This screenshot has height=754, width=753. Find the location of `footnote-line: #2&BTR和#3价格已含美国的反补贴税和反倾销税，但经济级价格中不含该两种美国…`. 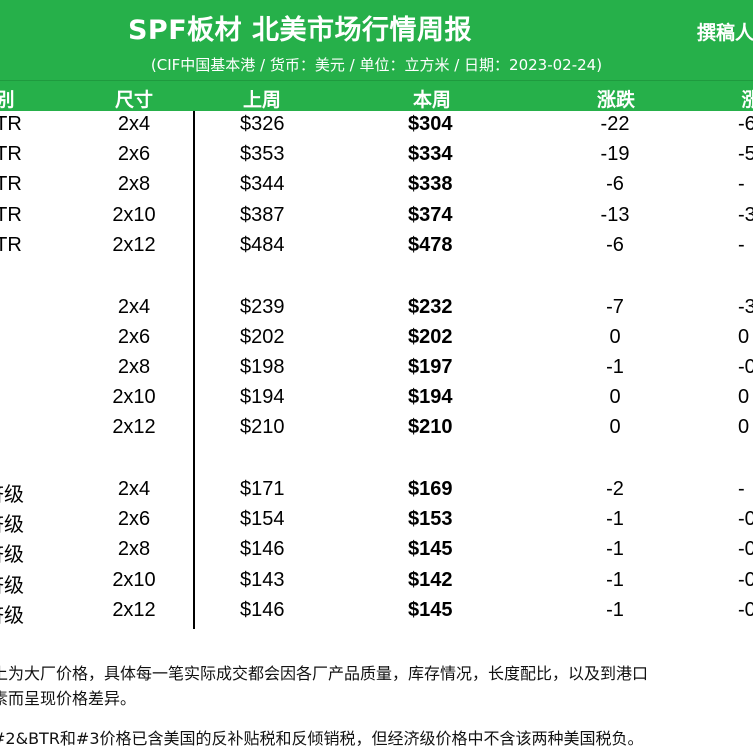

footnote-line: #2&BTR和#3价格已含美国的反补贴税和反倾销税，但经济级价格中不含该两种美国… is located at coordinates (322, 738).